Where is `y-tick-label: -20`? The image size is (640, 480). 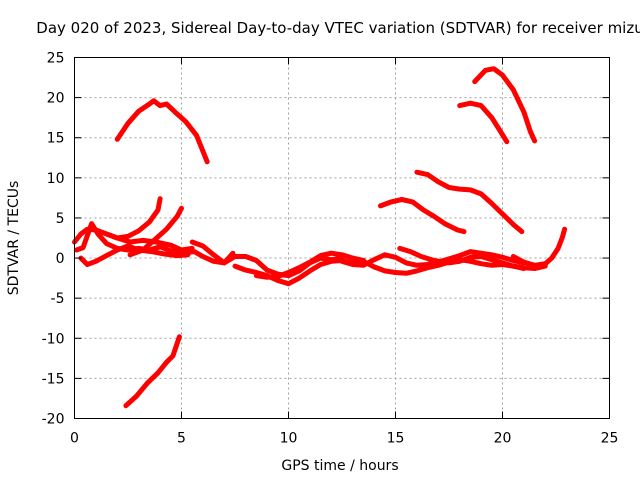 y-tick-label: -20 is located at coordinates (53, 420).